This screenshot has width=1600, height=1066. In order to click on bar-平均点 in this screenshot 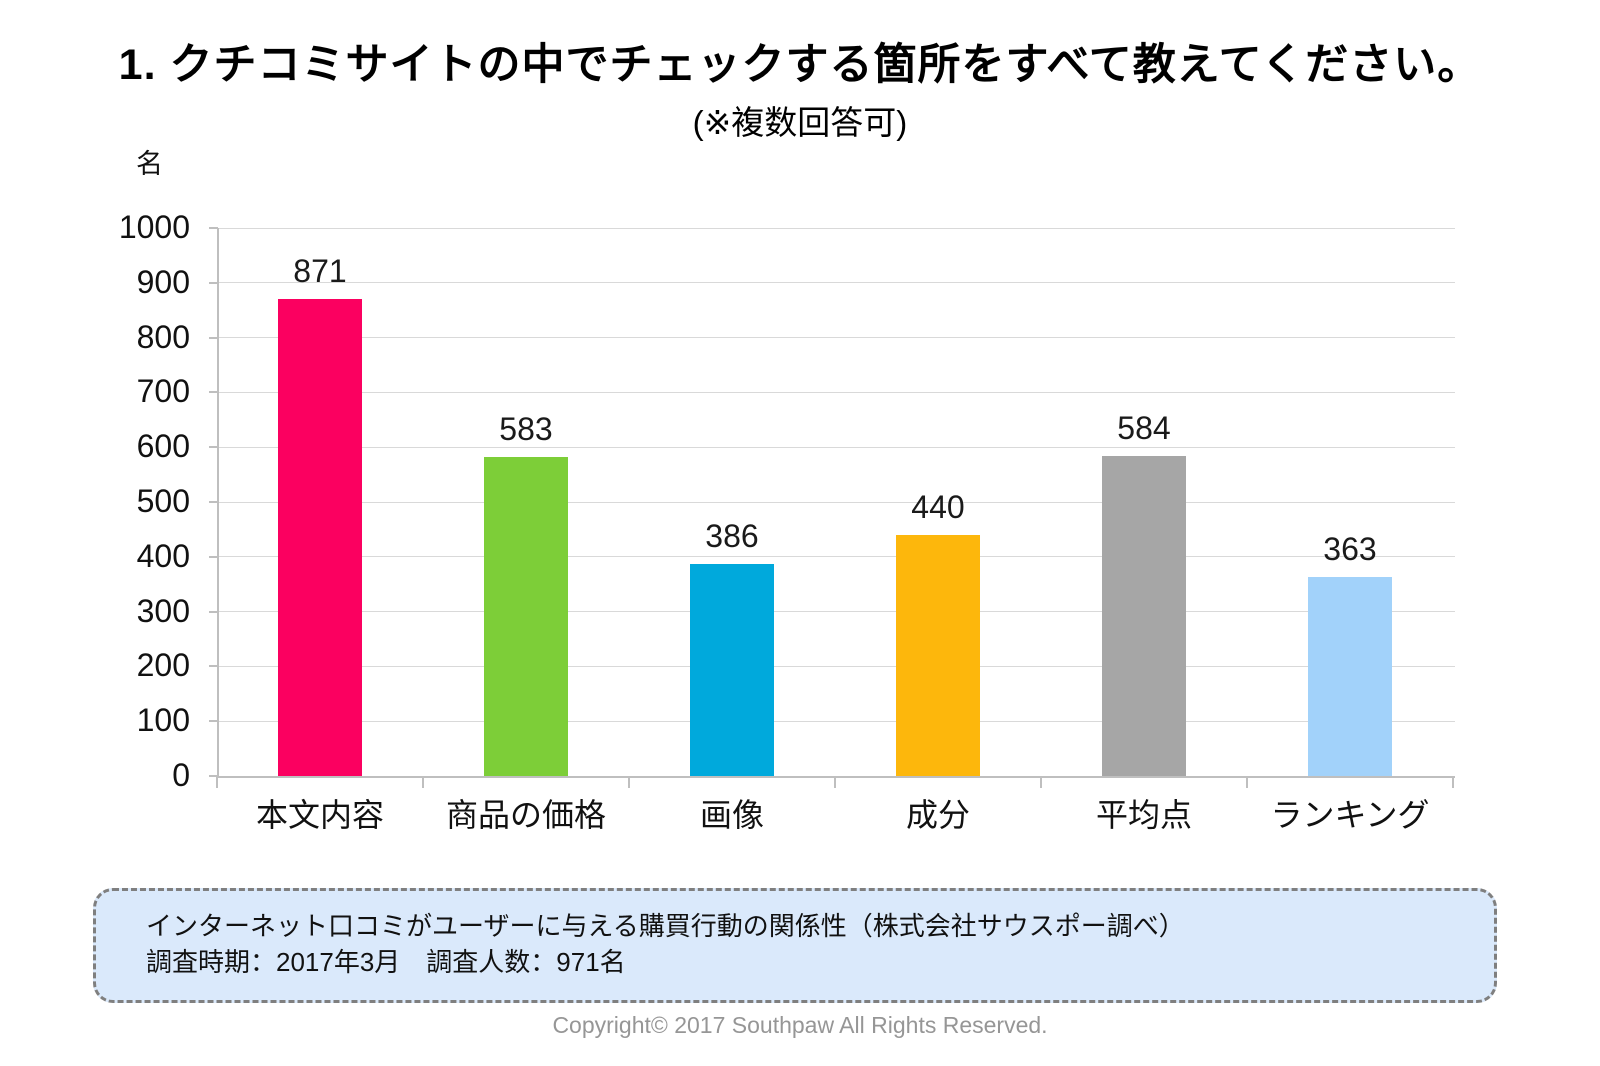, I will do `click(1144, 615)`.